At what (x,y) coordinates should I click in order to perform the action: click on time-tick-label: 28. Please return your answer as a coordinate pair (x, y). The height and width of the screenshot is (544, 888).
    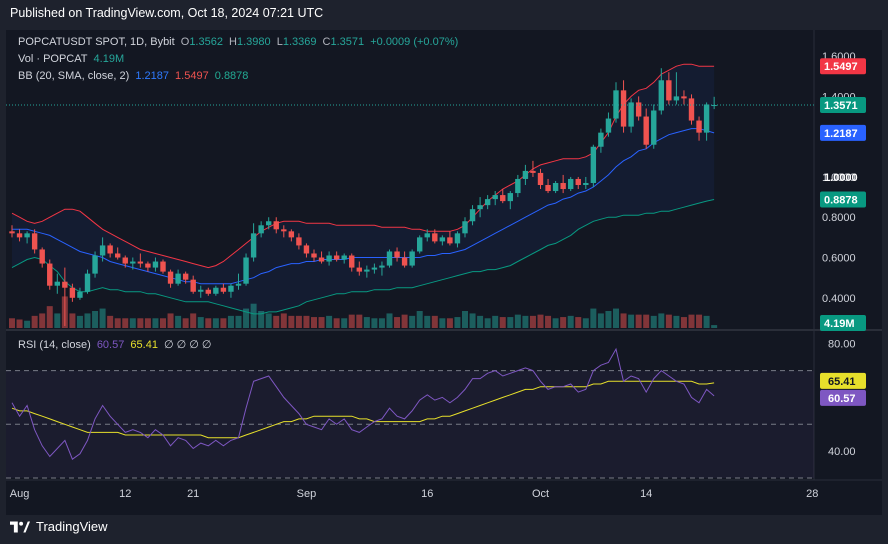
    Looking at the image, I should click on (812, 494).